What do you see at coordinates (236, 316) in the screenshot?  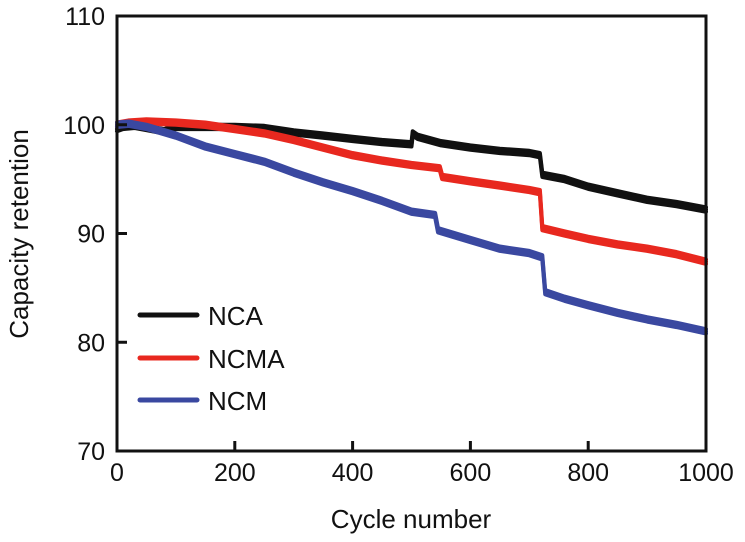 I see `legend-label-nca: NCA` at bounding box center [236, 316].